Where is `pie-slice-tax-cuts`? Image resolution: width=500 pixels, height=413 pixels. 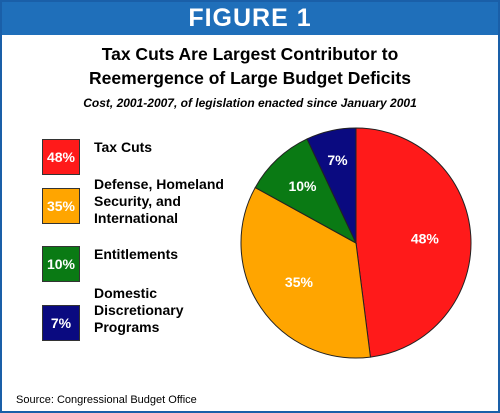 pie-slice-tax-cuts is located at coordinates (413, 242).